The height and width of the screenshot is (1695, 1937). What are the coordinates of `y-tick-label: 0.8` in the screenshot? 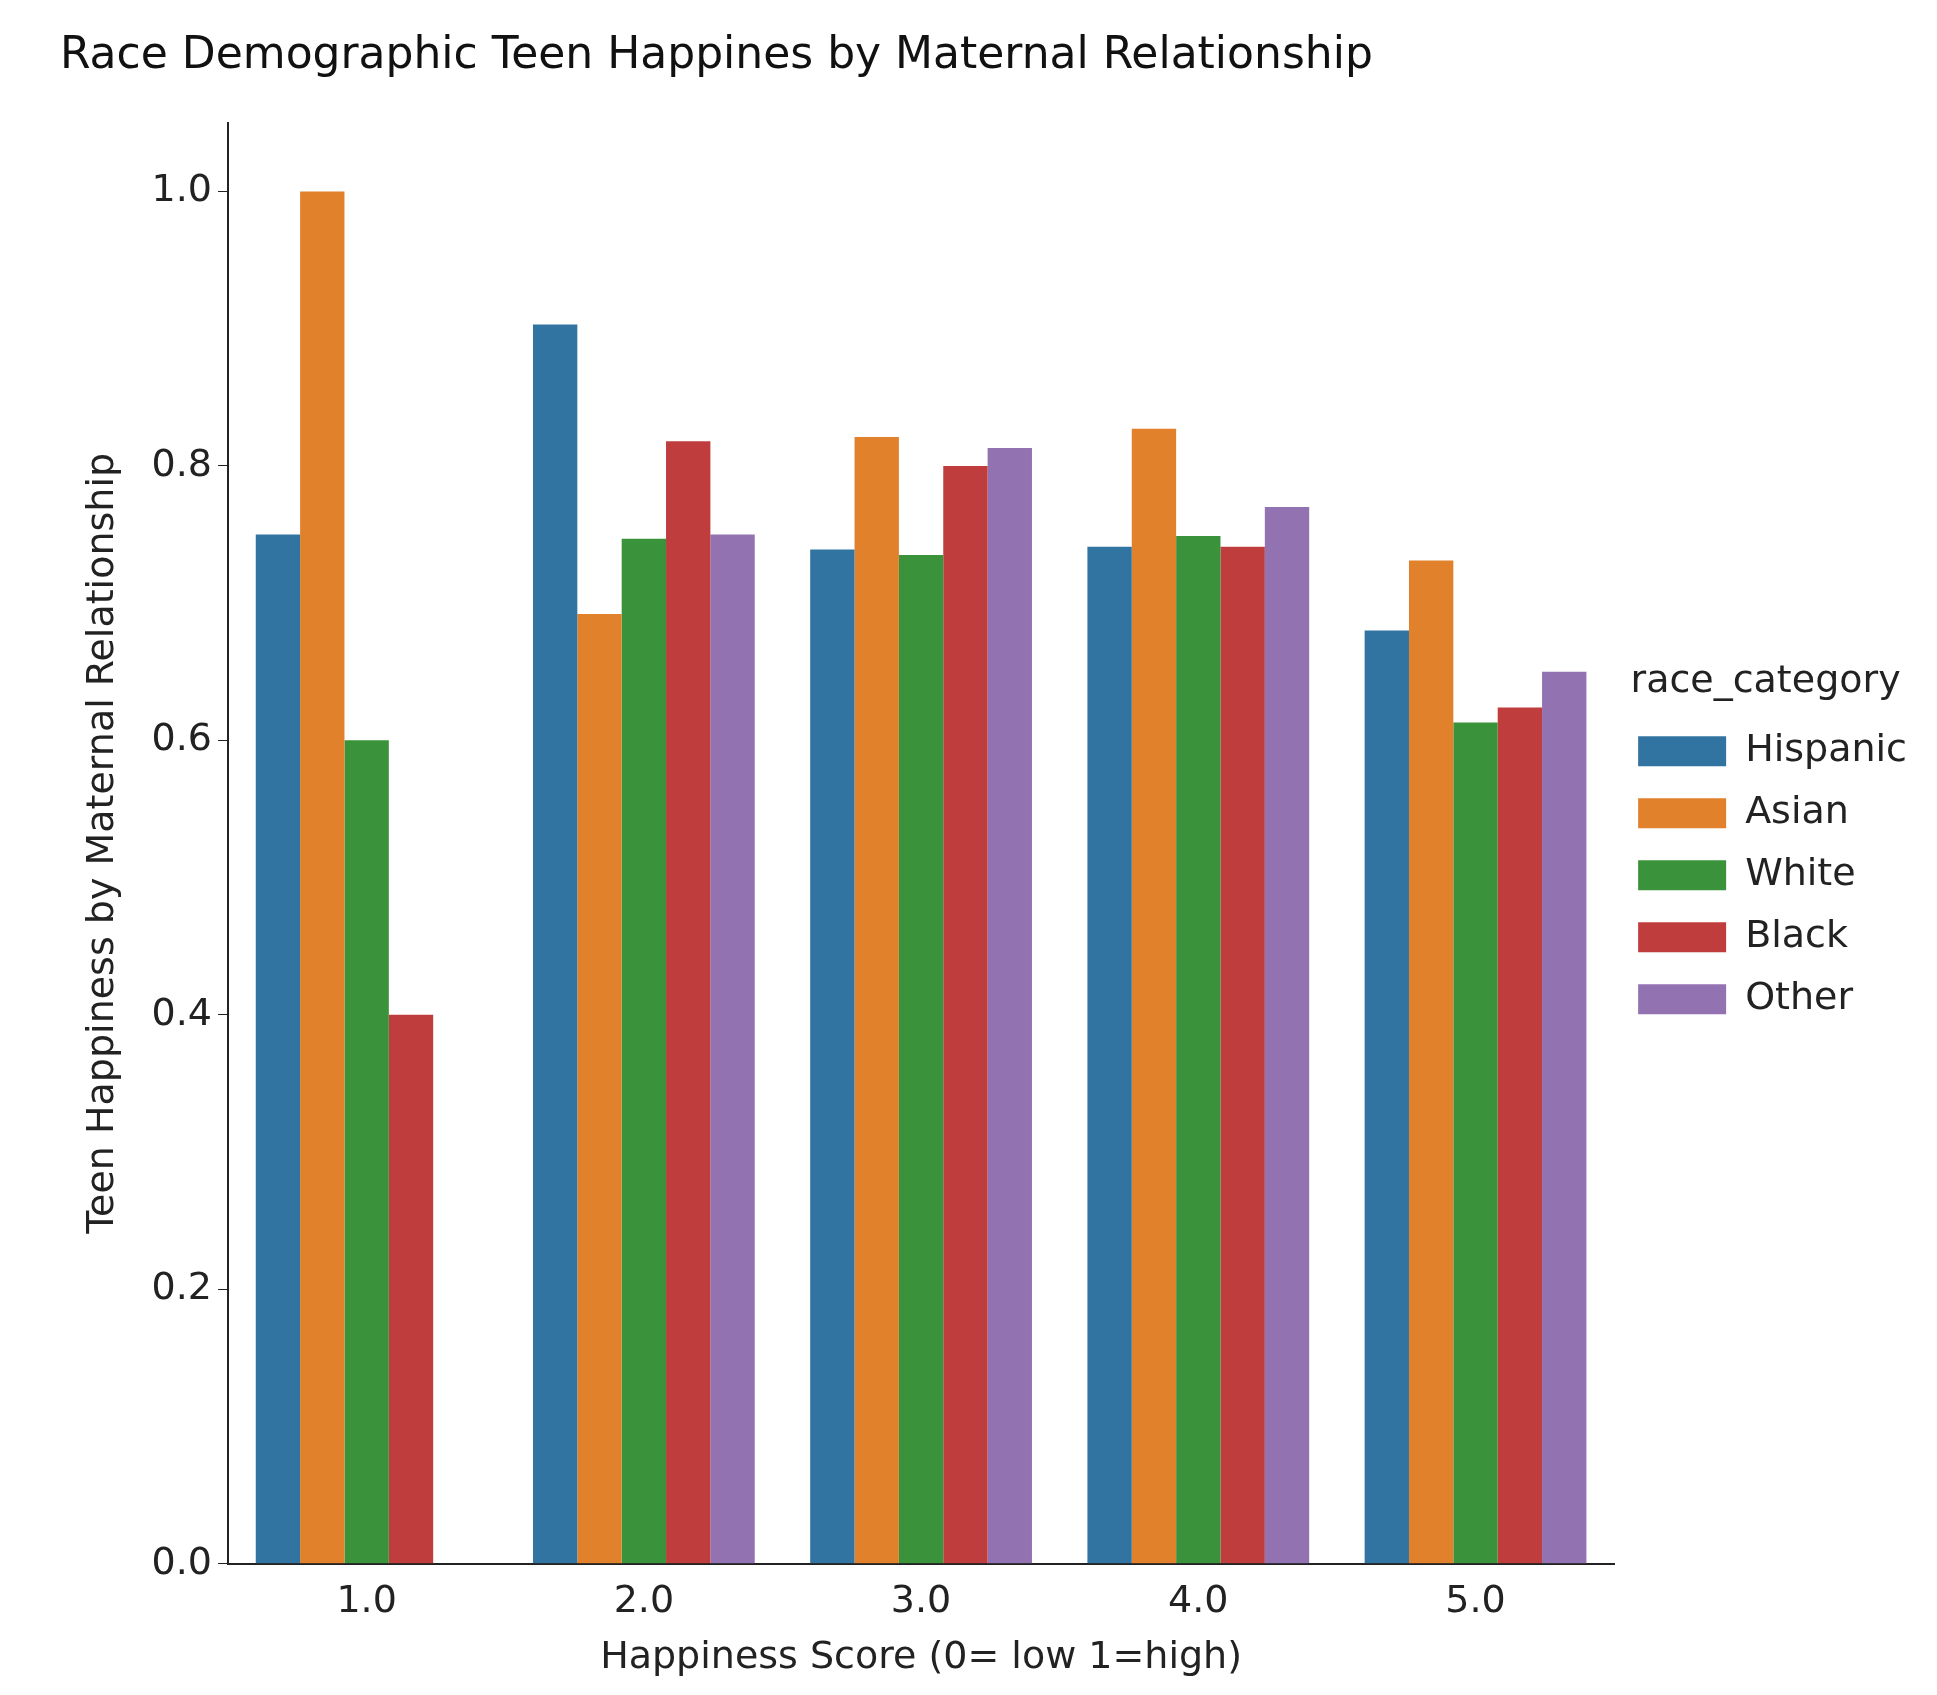 It's located at (182, 462).